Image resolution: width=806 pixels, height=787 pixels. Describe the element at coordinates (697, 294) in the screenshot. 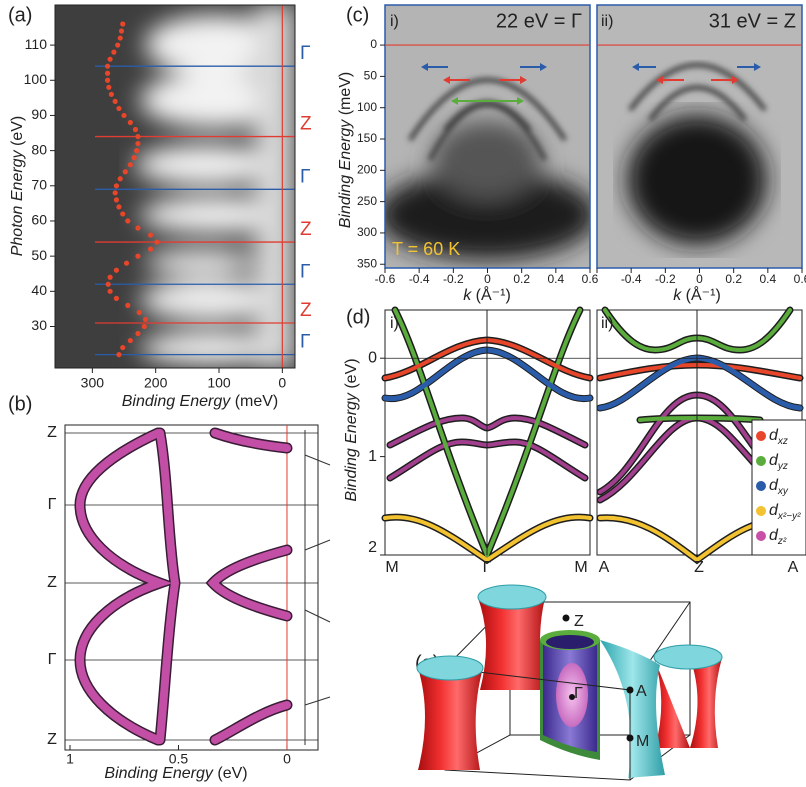

I see `x-axis-title: k (Å⁻¹)` at that location.